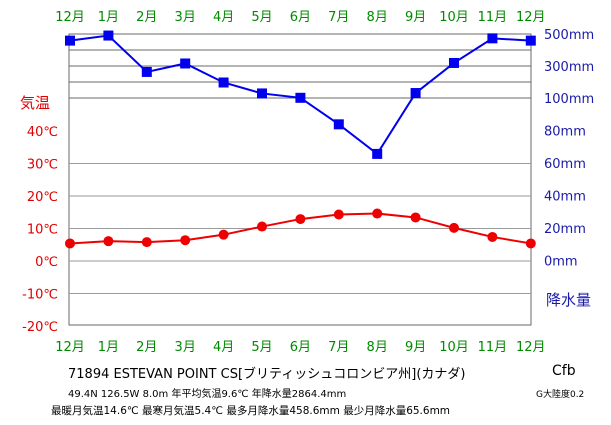  Describe the element at coordinates (42, 132) in the screenshot. I see `temperature-tick-label: 40℃` at that location.